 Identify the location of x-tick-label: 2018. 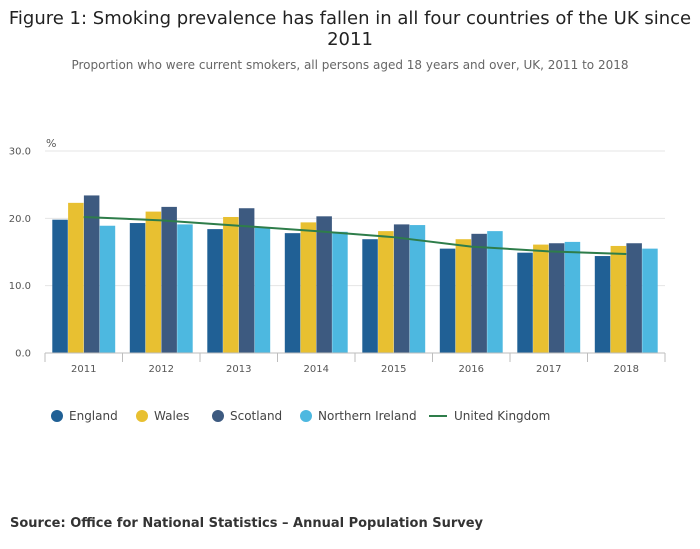
(626, 369).